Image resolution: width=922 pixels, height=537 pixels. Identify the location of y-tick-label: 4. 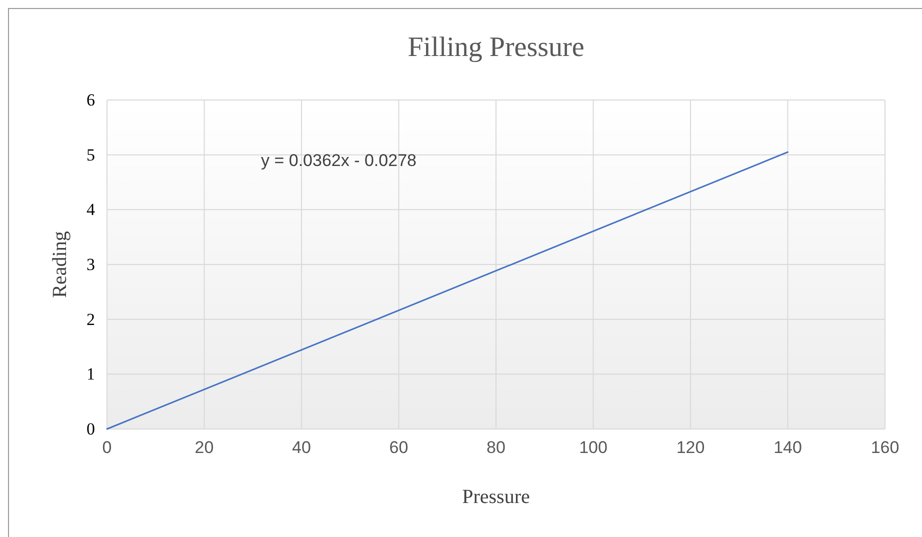
(91, 210).